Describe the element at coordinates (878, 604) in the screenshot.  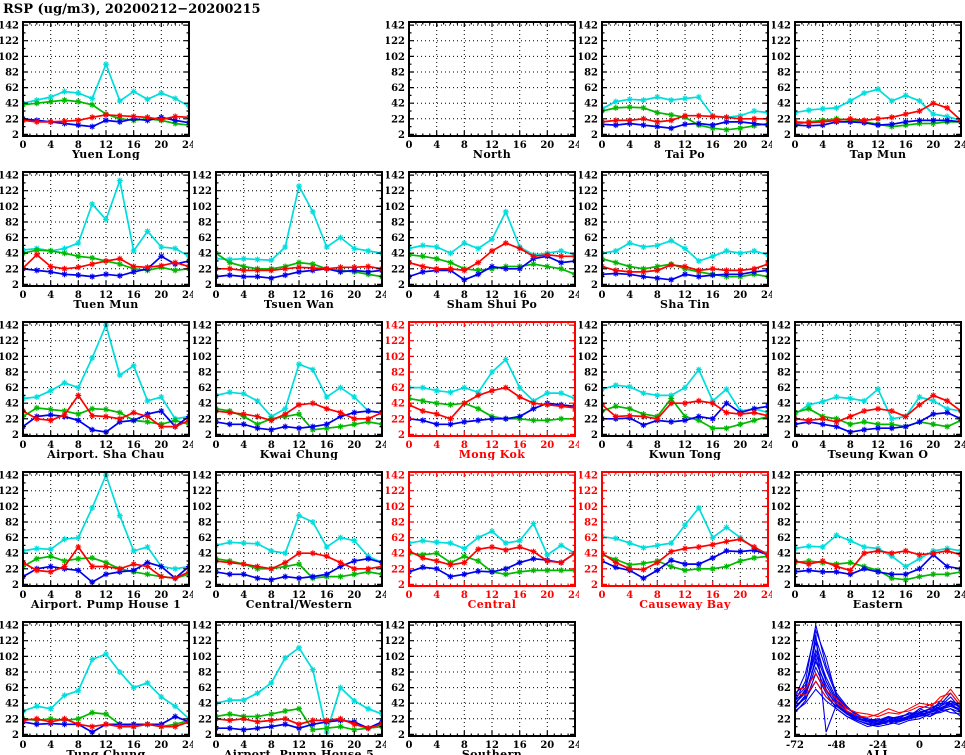
I see `svg-text: Eastern` at that location.